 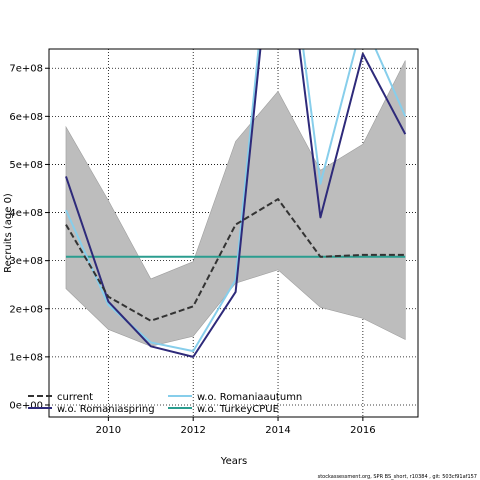 What do you see at coordinates (26, 213) in the screenshot?
I see `y-tick-label: 4e+08` at bounding box center [26, 213].